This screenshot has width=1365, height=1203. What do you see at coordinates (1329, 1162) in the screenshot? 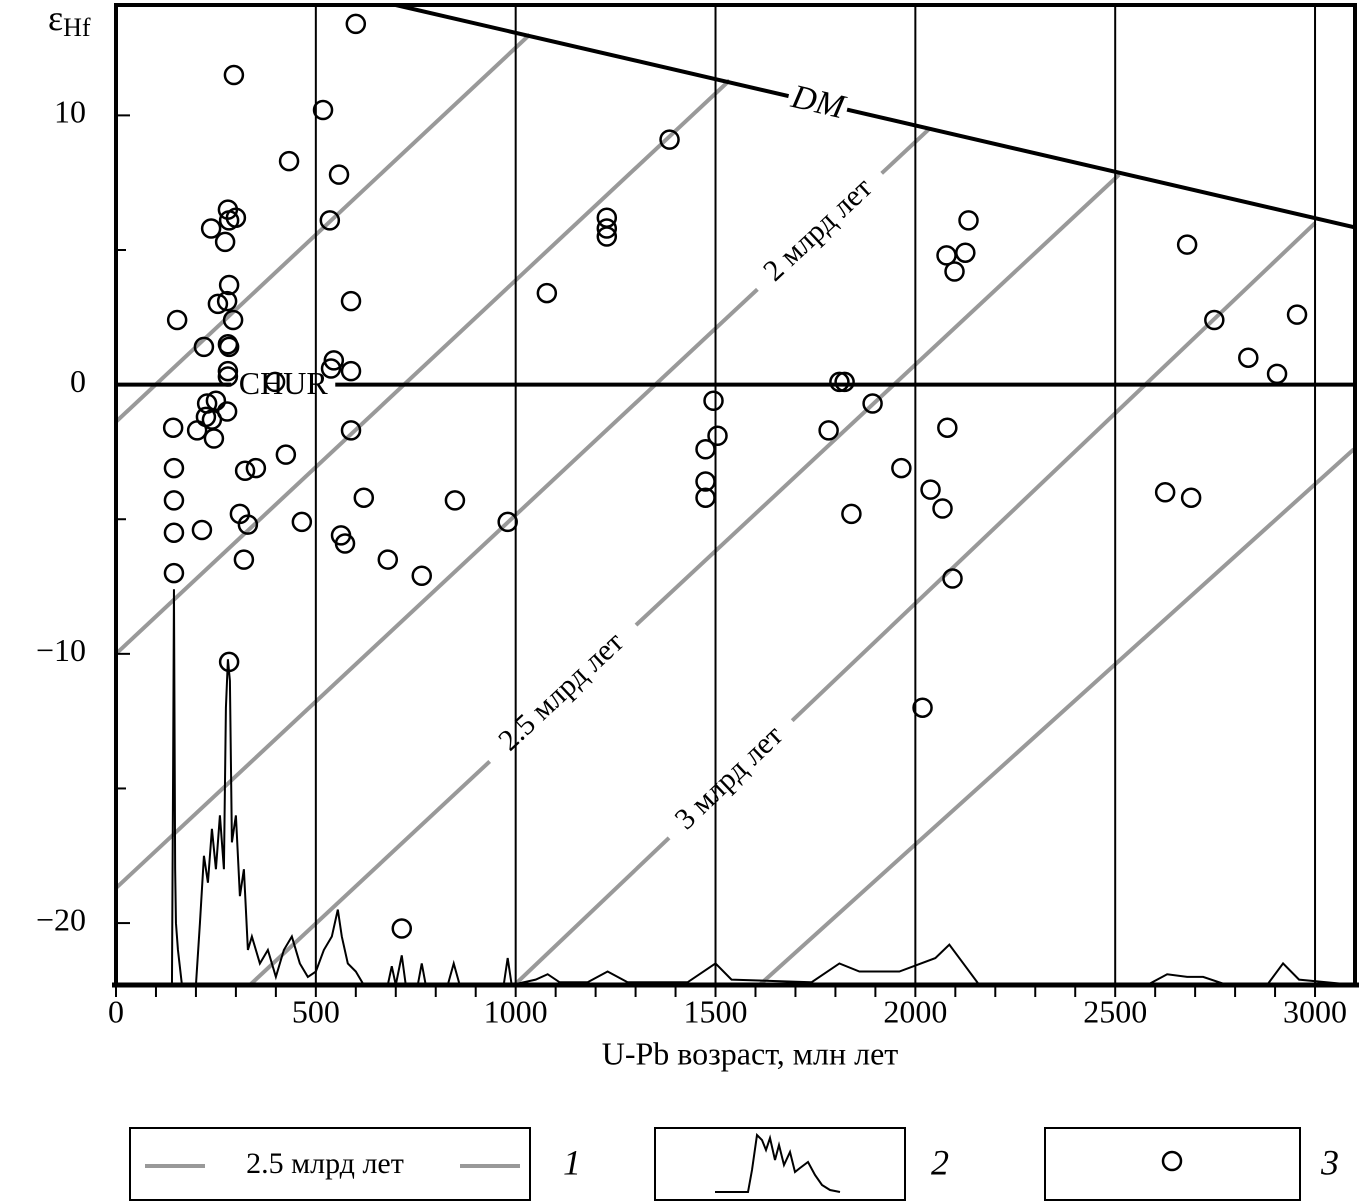
I see `legend-number: 3` at bounding box center [1329, 1162].